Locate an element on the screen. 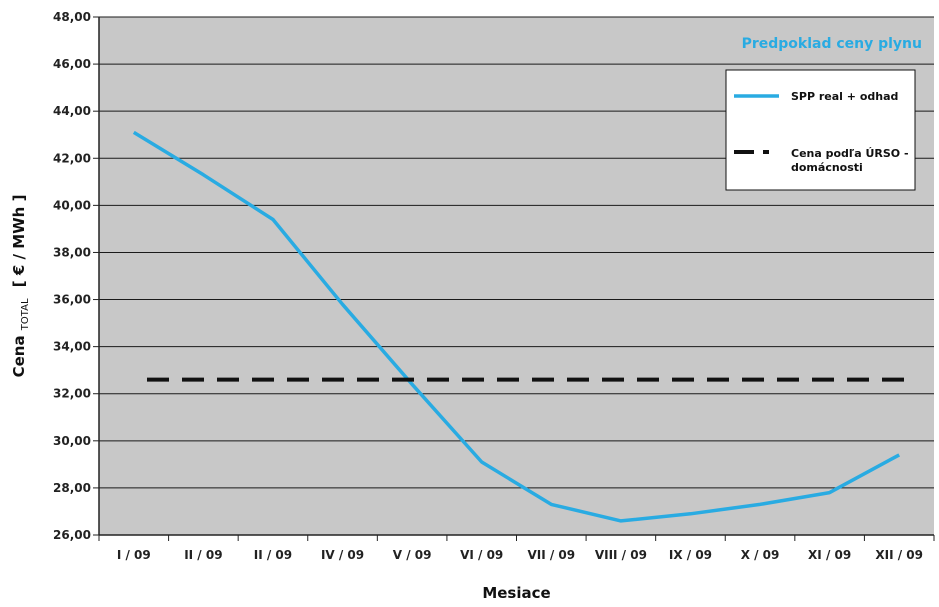  y-axis-title: Cena TOTAL [ € / MWh ] is located at coordinates (21, 286).